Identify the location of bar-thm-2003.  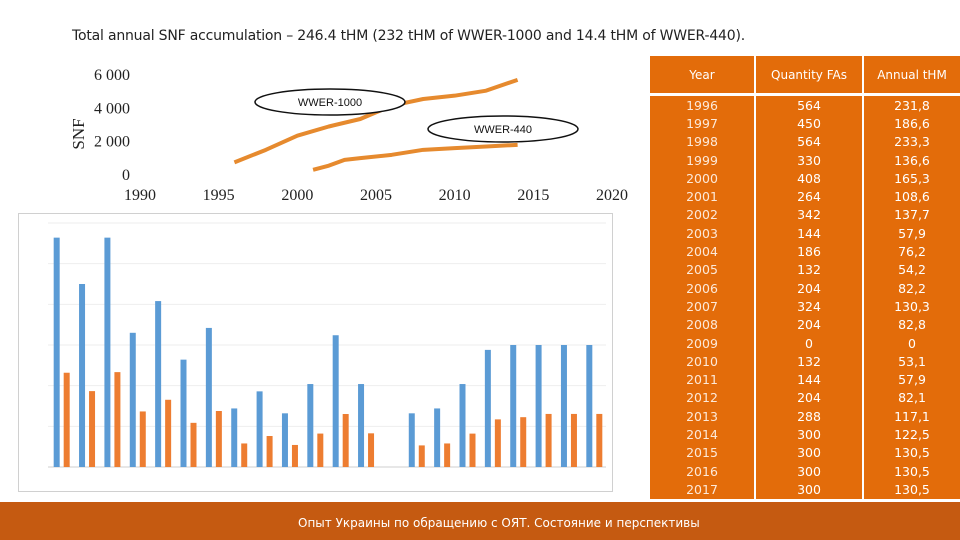
(244, 455).